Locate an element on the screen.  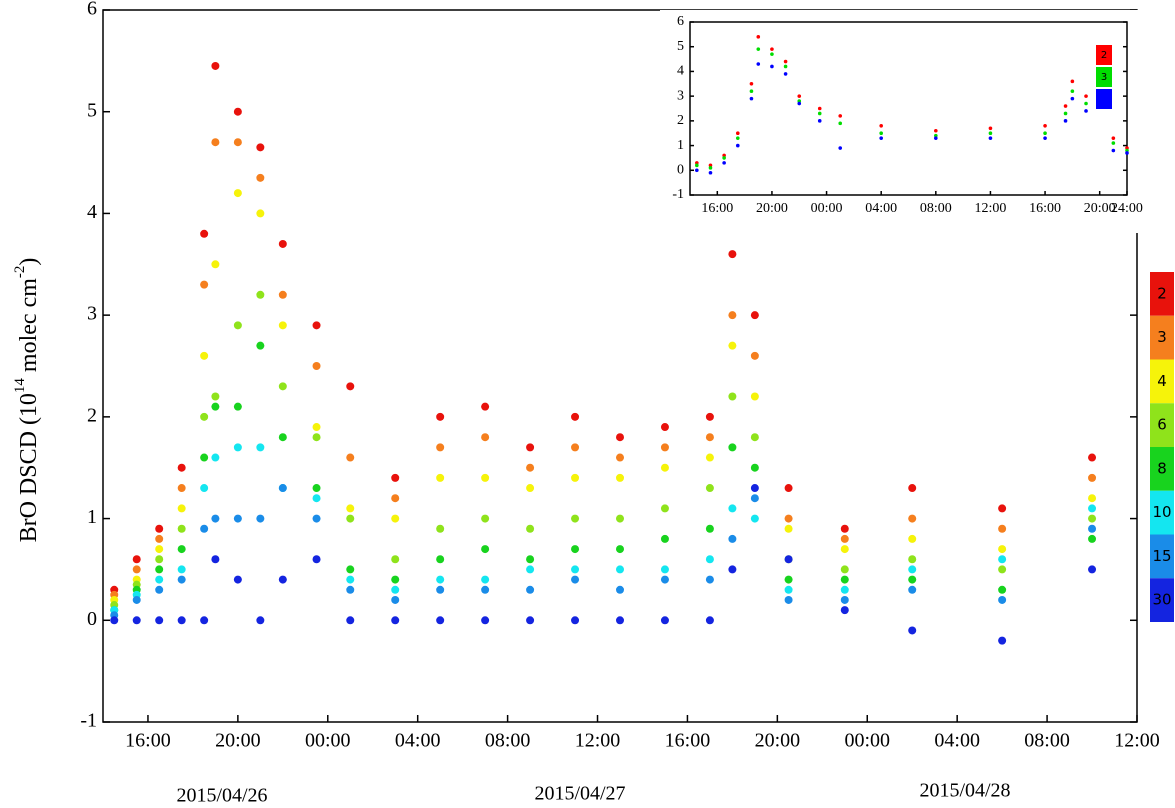
y-tick-label: 5 is located at coordinates (680, 46).